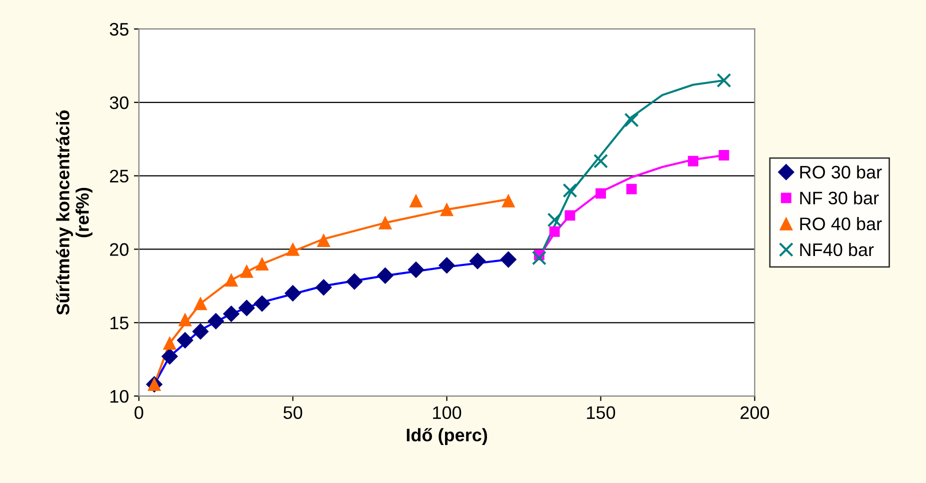 The height and width of the screenshot is (483, 926). Describe the element at coordinates (755, 413) in the screenshot. I see `x-tick-label: 200` at that location.